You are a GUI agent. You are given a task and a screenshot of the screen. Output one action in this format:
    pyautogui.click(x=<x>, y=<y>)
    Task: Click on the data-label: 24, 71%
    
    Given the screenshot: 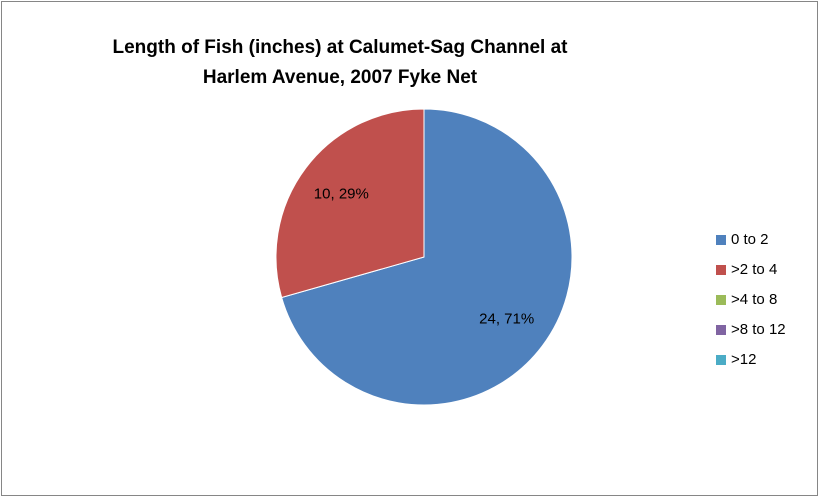 What is the action you would take?
    pyautogui.click(x=506, y=318)
    